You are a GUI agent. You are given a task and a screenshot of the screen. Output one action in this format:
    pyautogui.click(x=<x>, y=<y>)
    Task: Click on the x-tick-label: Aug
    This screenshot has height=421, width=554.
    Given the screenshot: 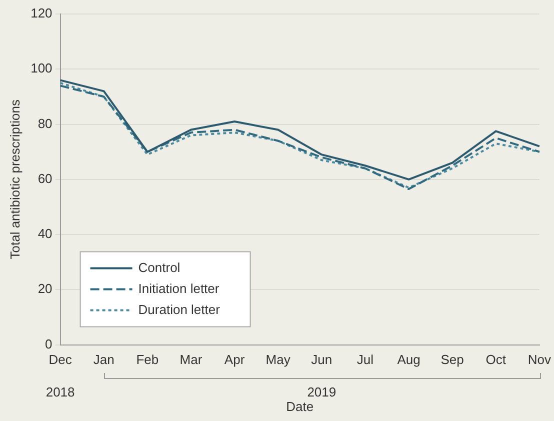 What is the action you would take?
    pyautogui.click(x=408, y=360)
    